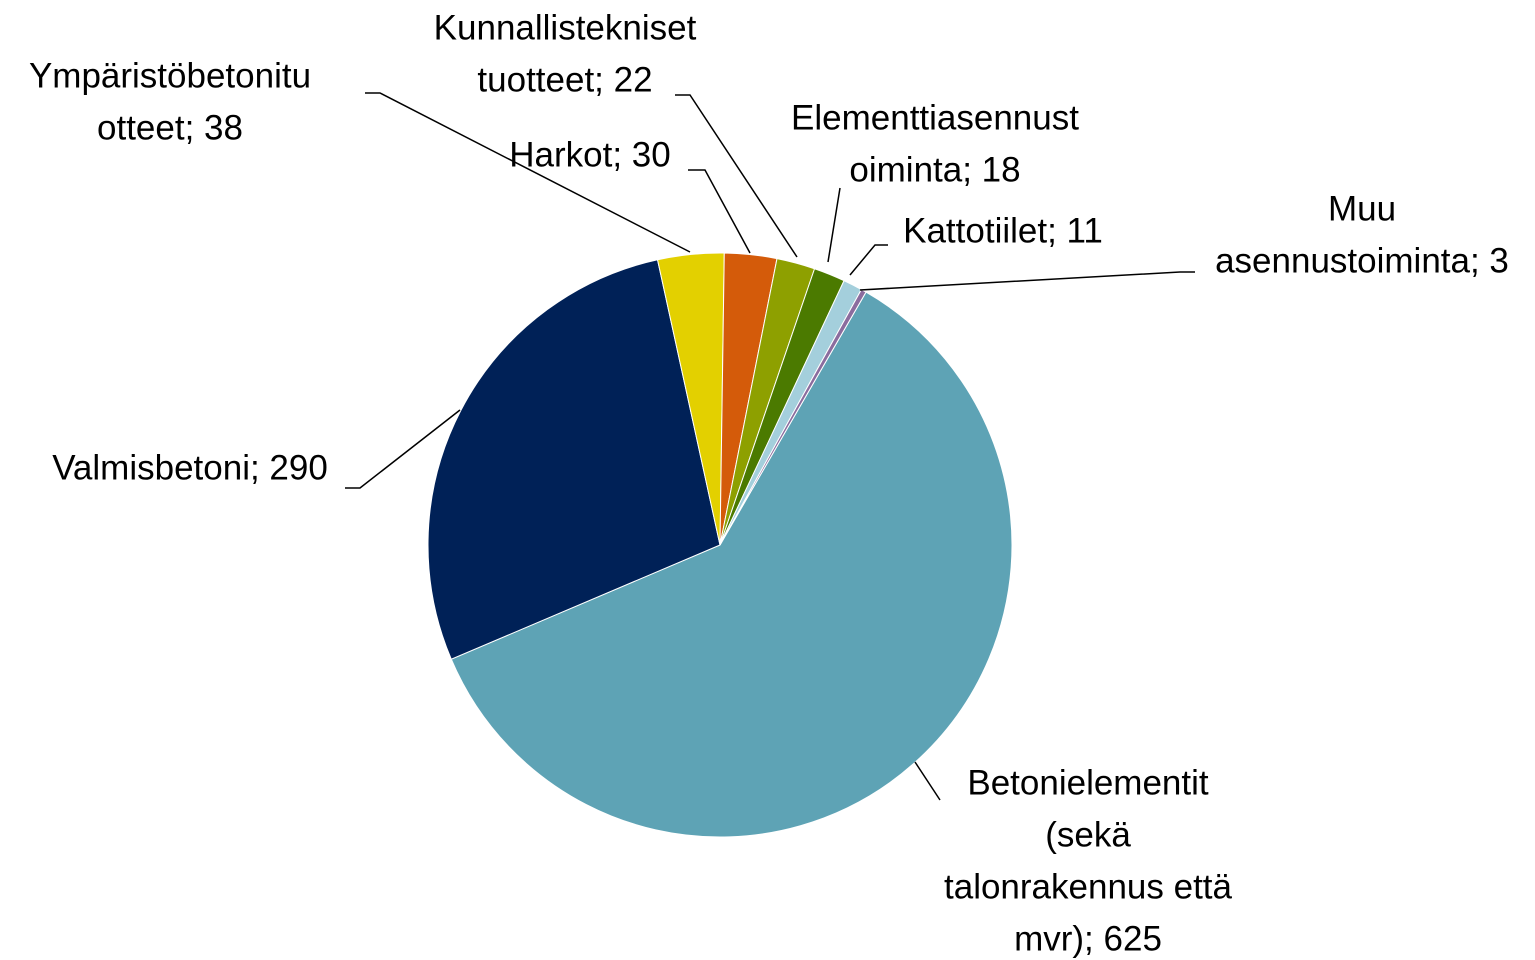  I want to click on data-label: Valmisbetoni; 290, so click(190, 467).